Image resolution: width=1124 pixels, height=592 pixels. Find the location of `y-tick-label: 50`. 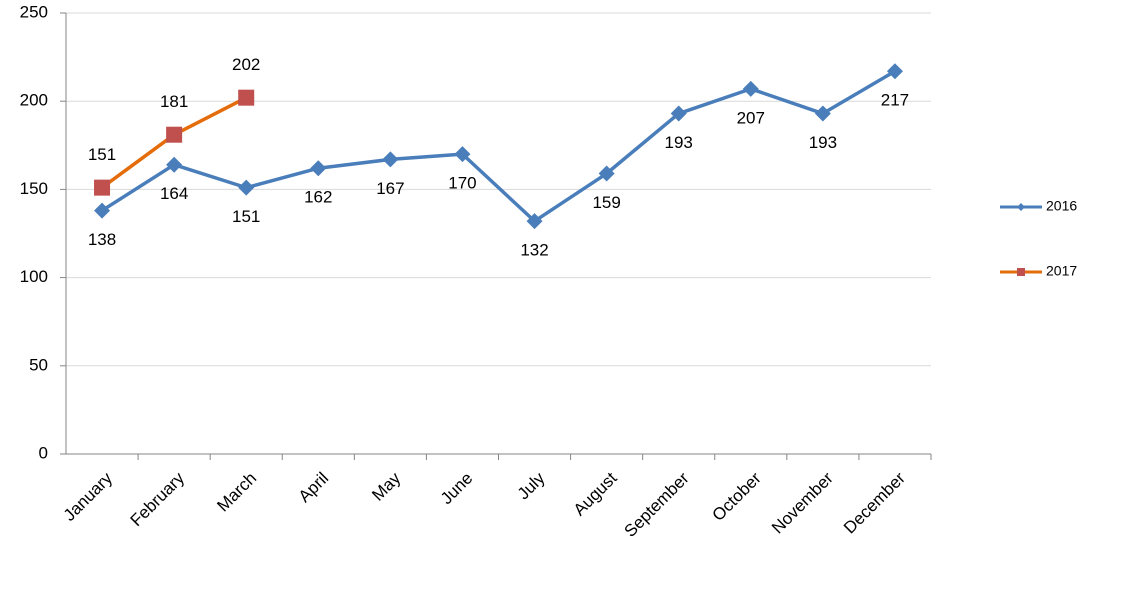

y-tick-label: 50 is located at coordinates (38, 364).